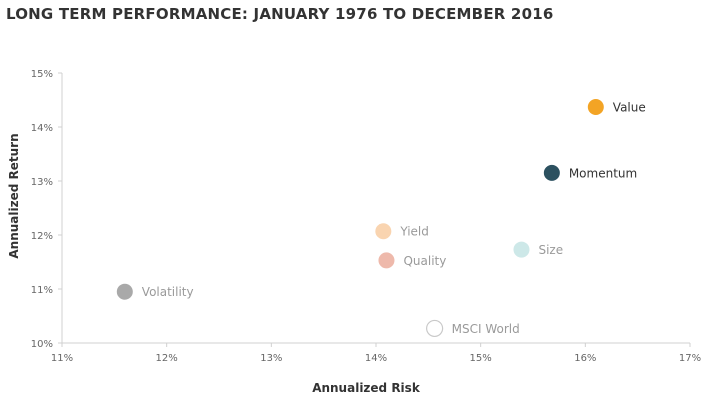 This screenshot has height=404, width=720. Describe the element at coordinates (629, 108) in the screenshot. I see `point-label: Value` at that location.